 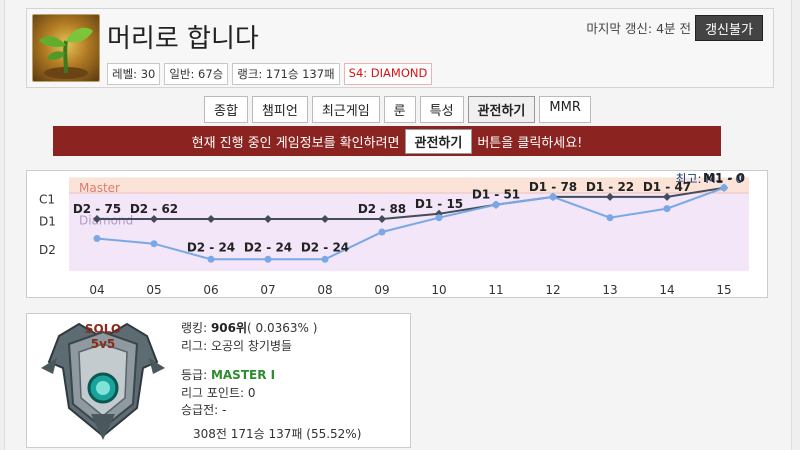 I want to click on tier-line: 등급: MASTER I, so click(x=249, y=376).